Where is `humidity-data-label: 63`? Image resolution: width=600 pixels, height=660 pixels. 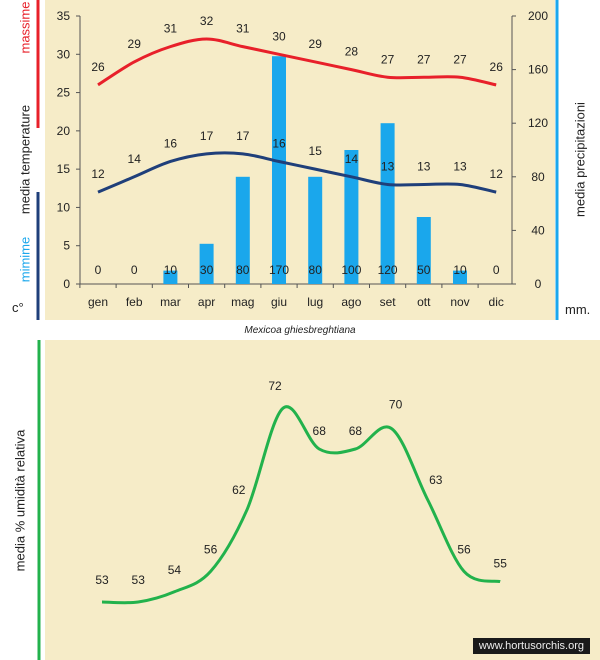
humidity-data-label: 63 is located at coordinates (436, 480).